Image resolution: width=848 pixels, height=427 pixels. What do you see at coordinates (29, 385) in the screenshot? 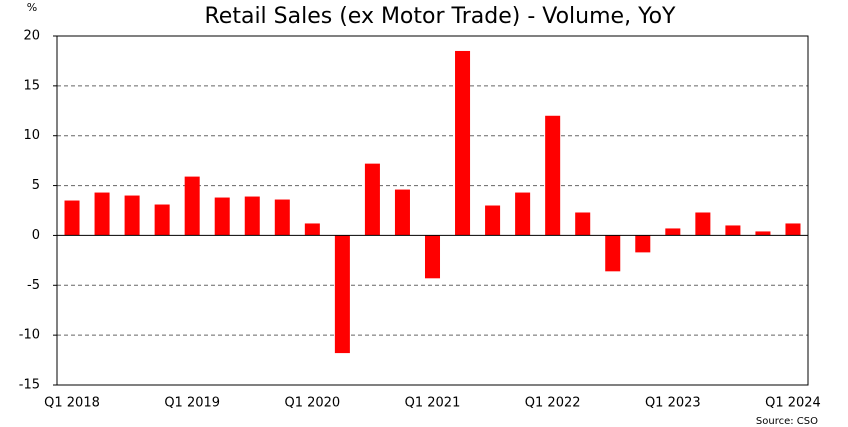
I see `y-tick-label: -15` at bounding box center [29, 385].